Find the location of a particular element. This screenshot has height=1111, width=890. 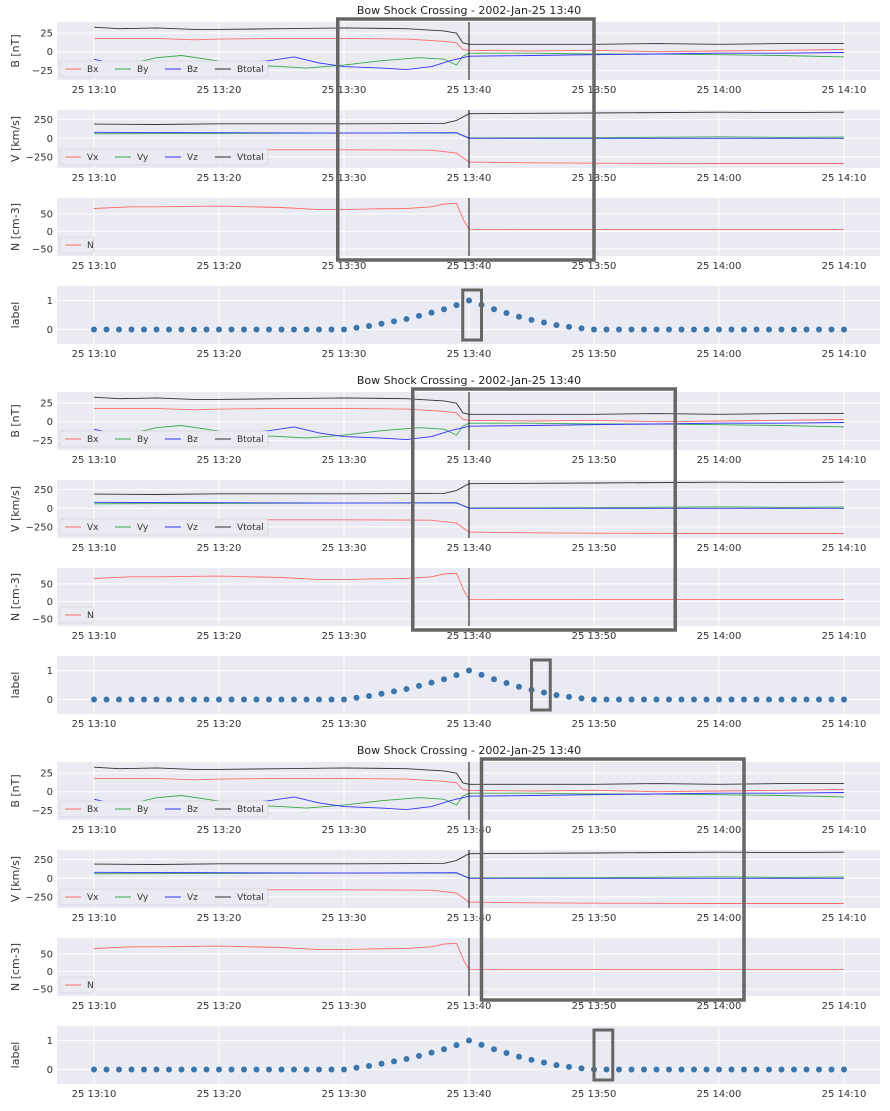

y-tick-label: 50 is located at coordinates (46, 584).